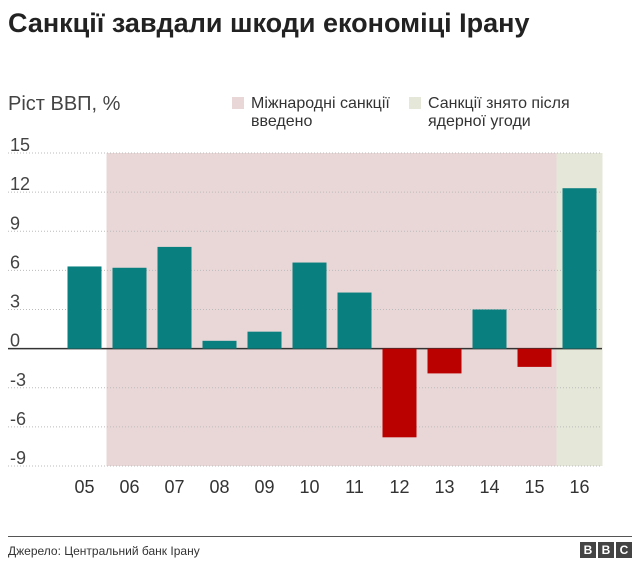  I want to click on y-tick-label: 3, so click(15, 302).